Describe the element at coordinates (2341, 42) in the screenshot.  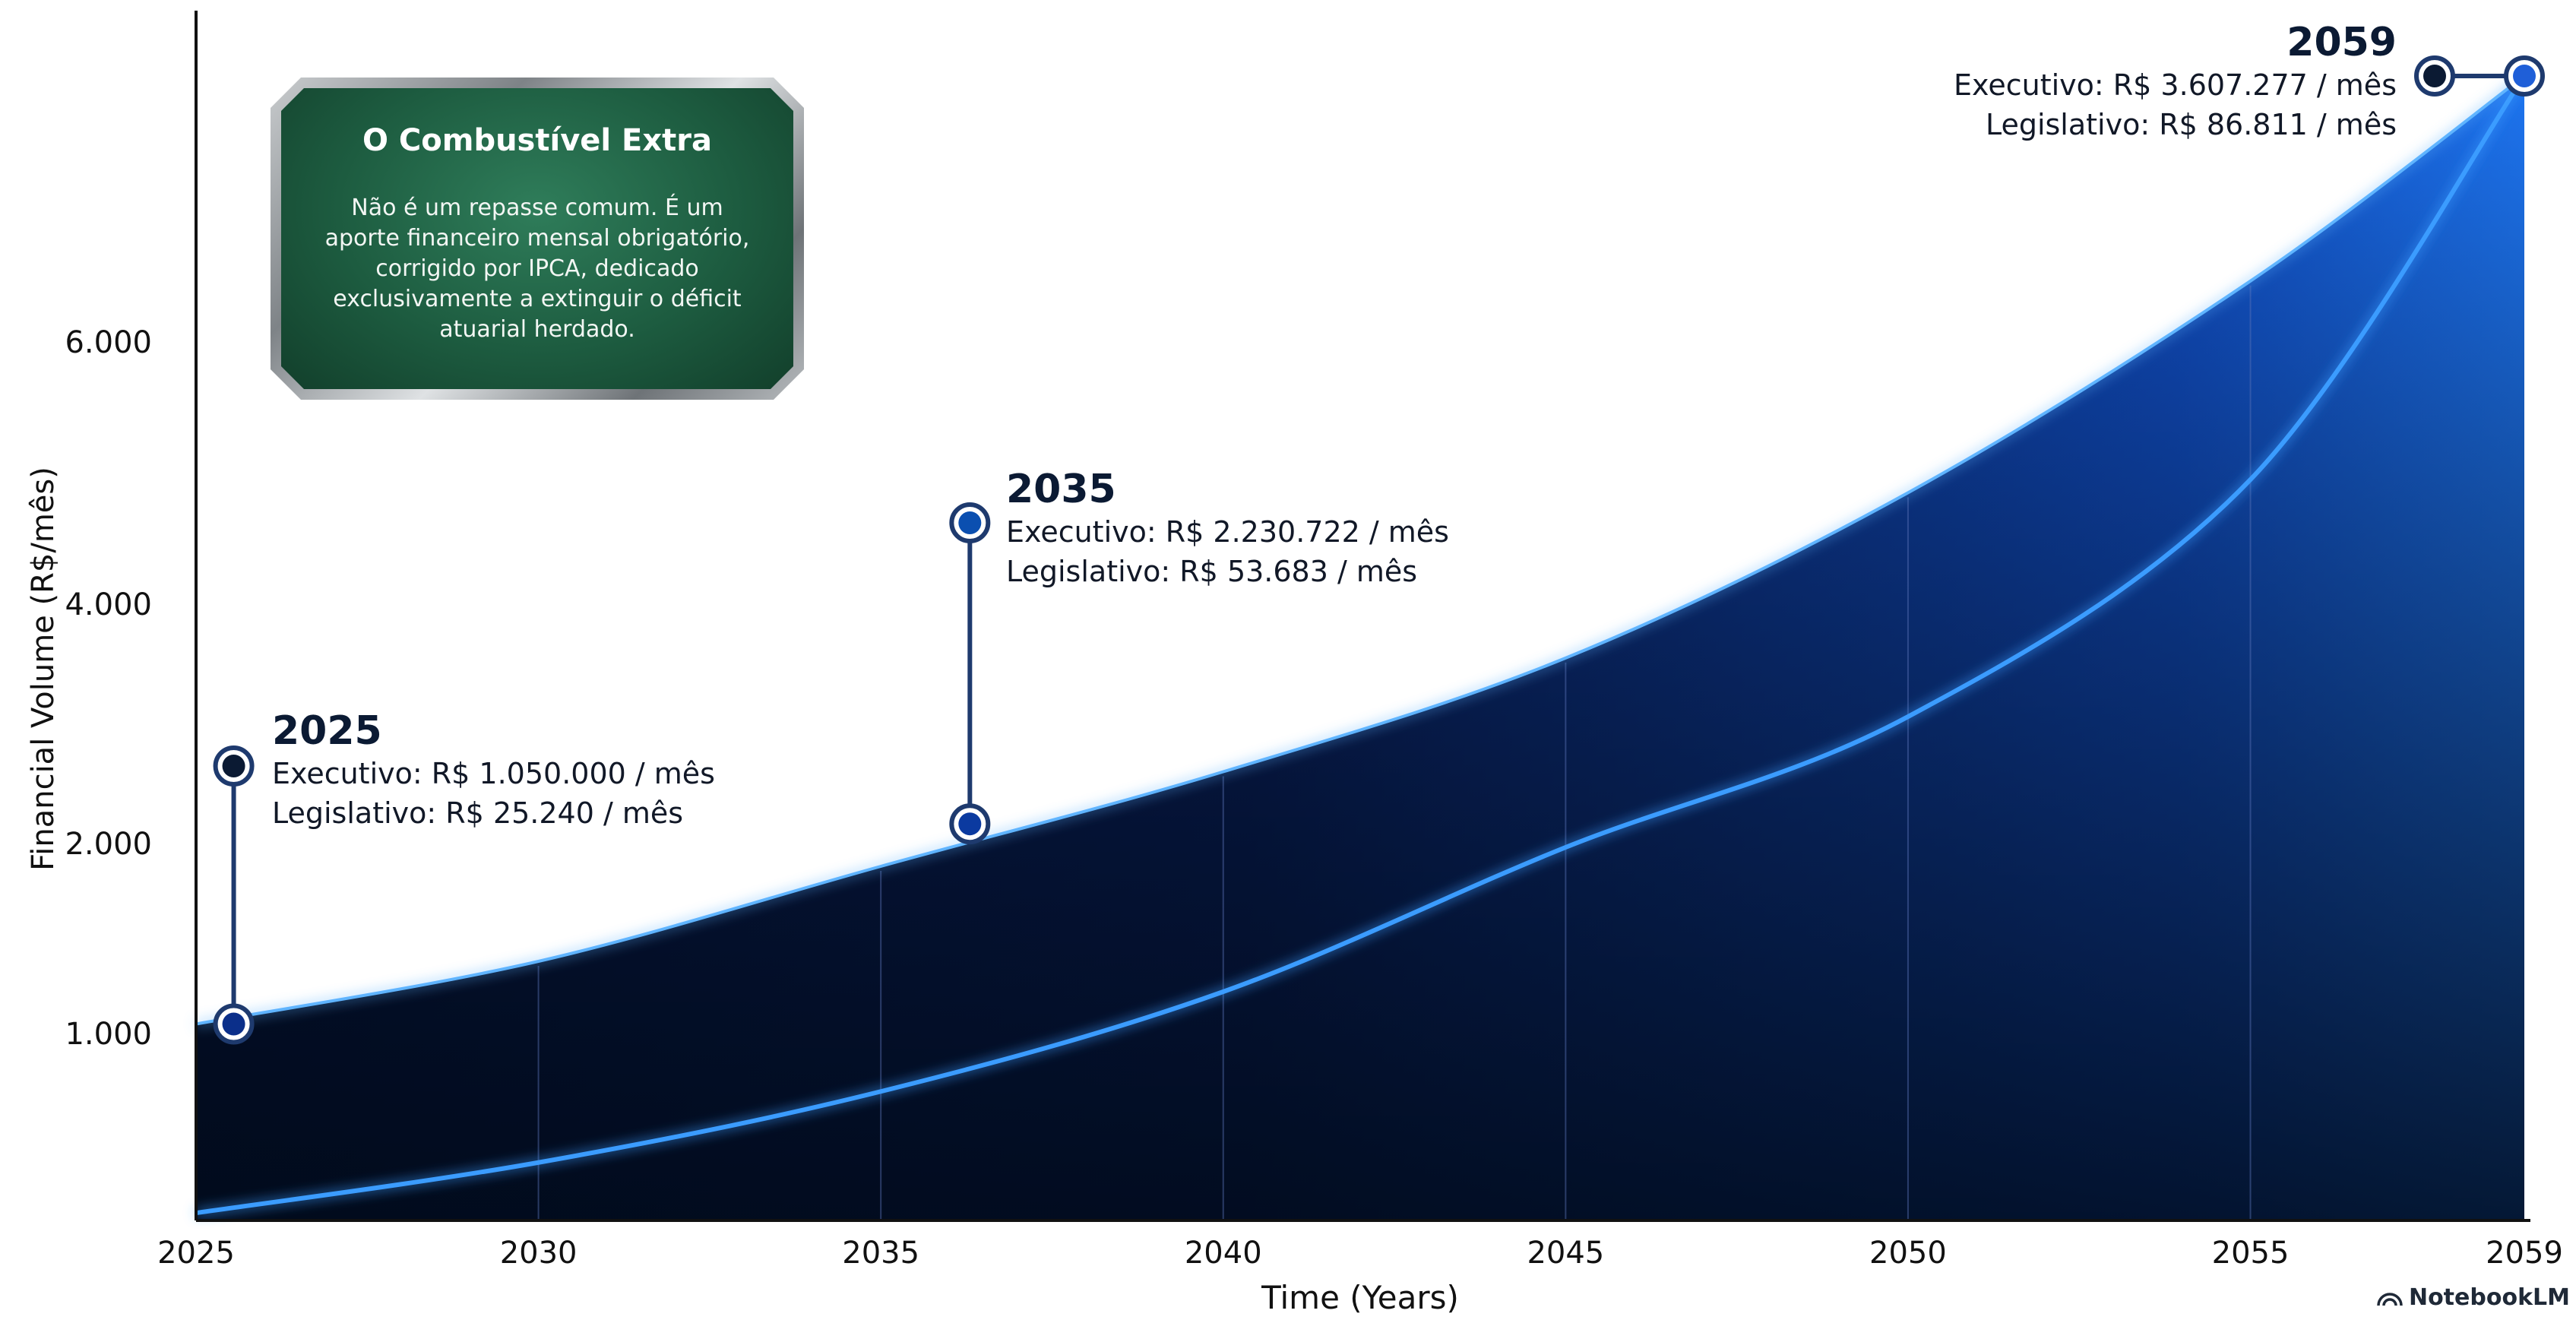
I see `marker-year: 2059` at that location.